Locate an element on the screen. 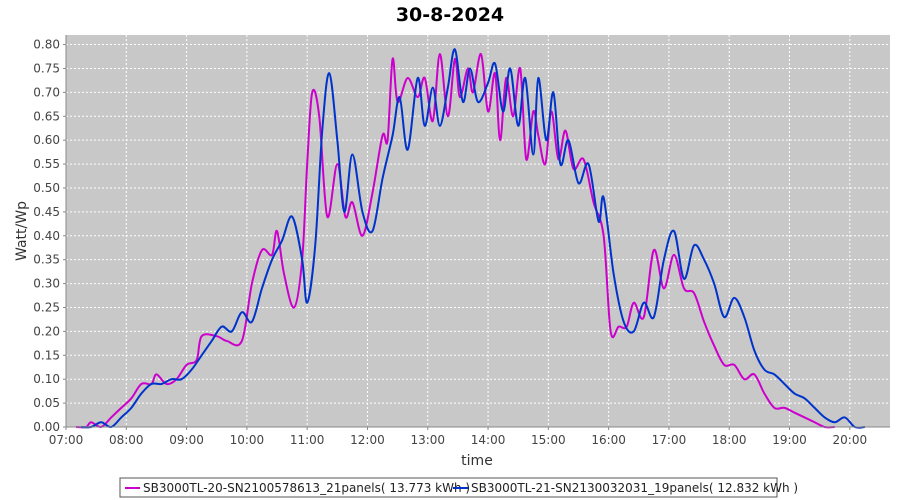 This screenshot has width=900, height=500. x-tick-label: 13:00 is located at coordinates (427, 440).